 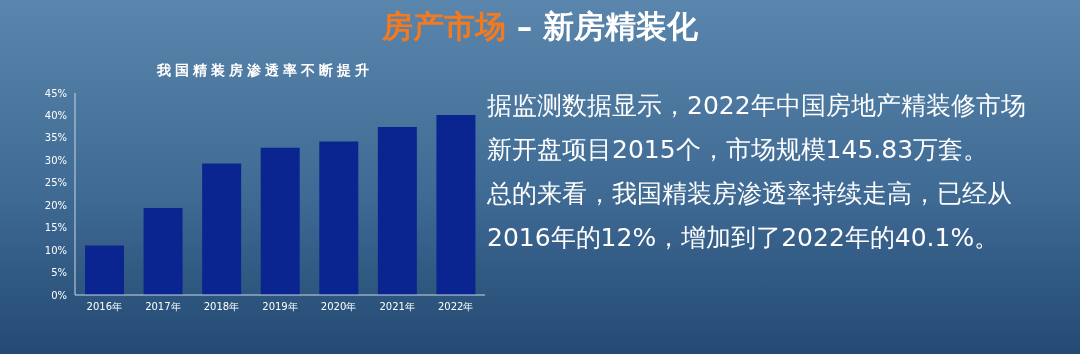 I want to click on x-tick-label: 2019年, so click(x=280, y=307).